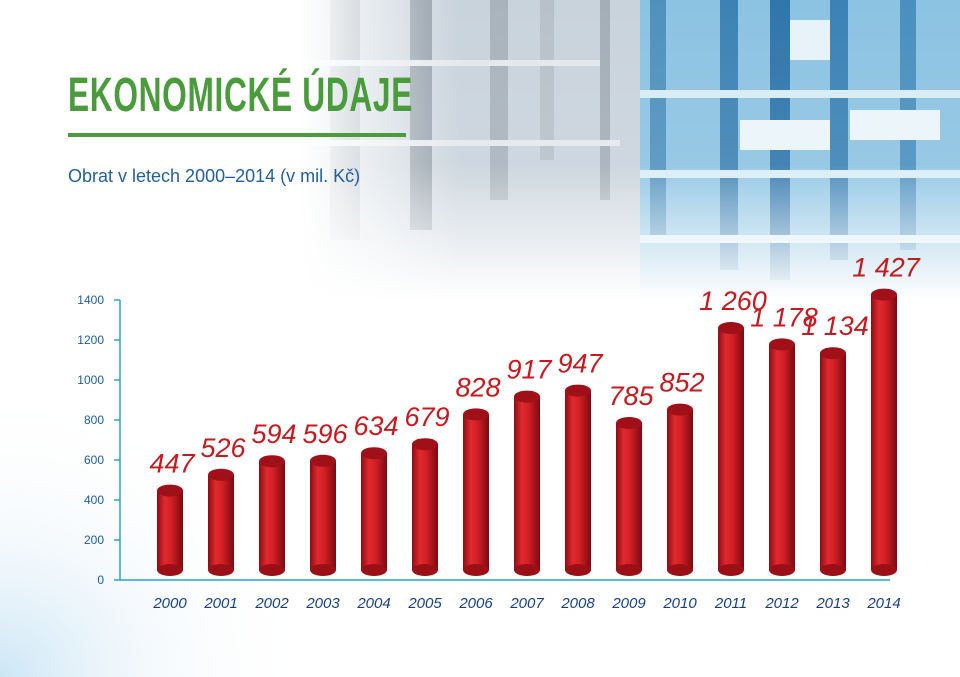  What do you see at coordinates (681, 383) in the screenshot?
I see `data-label: 852` at bounding box center [681, 383].